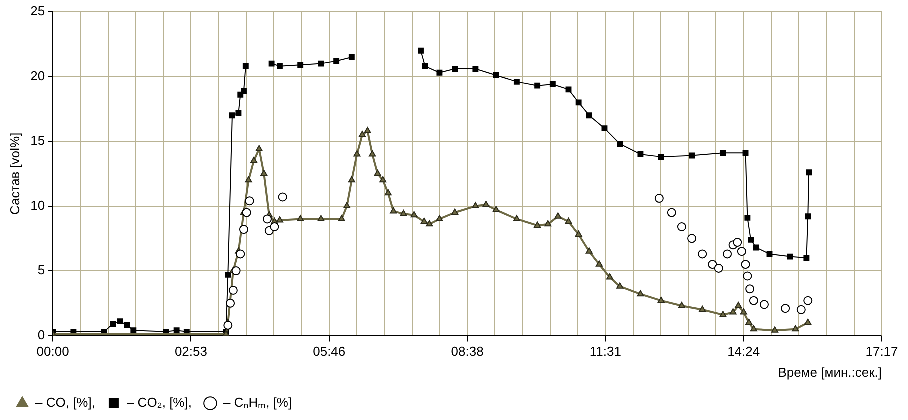  What do you see at coordinates (329, 352) in the screenshot?
I see `x-tick-label: 05:46` at bounding box center [329, 352].